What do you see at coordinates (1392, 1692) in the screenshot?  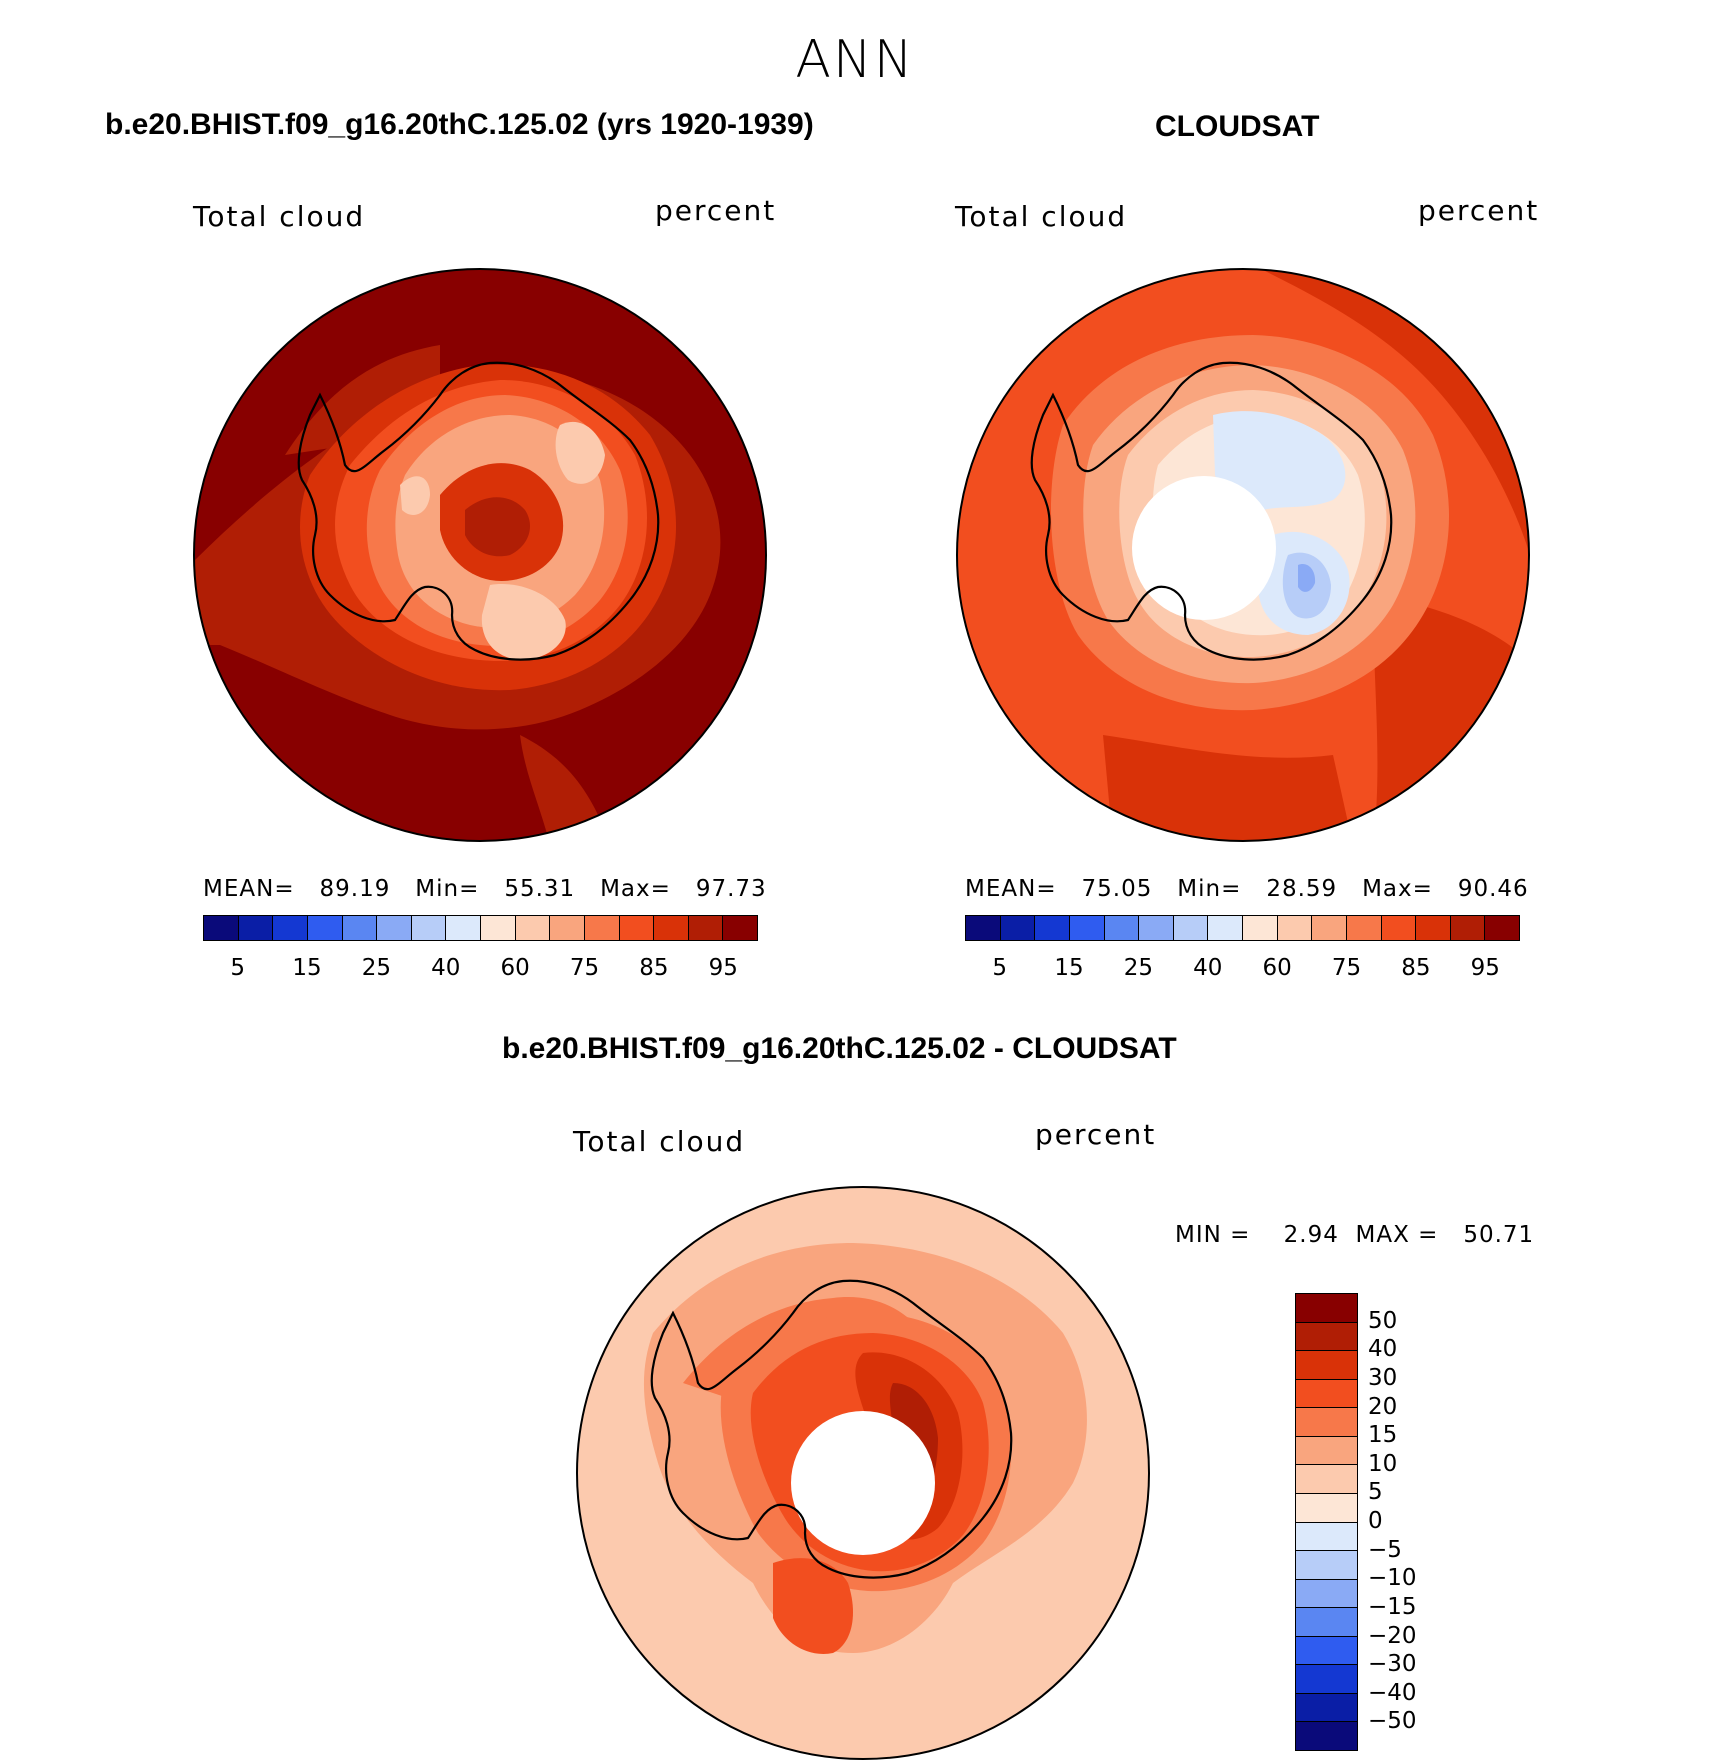 I see `diff-colorbar-label: −40` at bounding box center [1392, 1692].